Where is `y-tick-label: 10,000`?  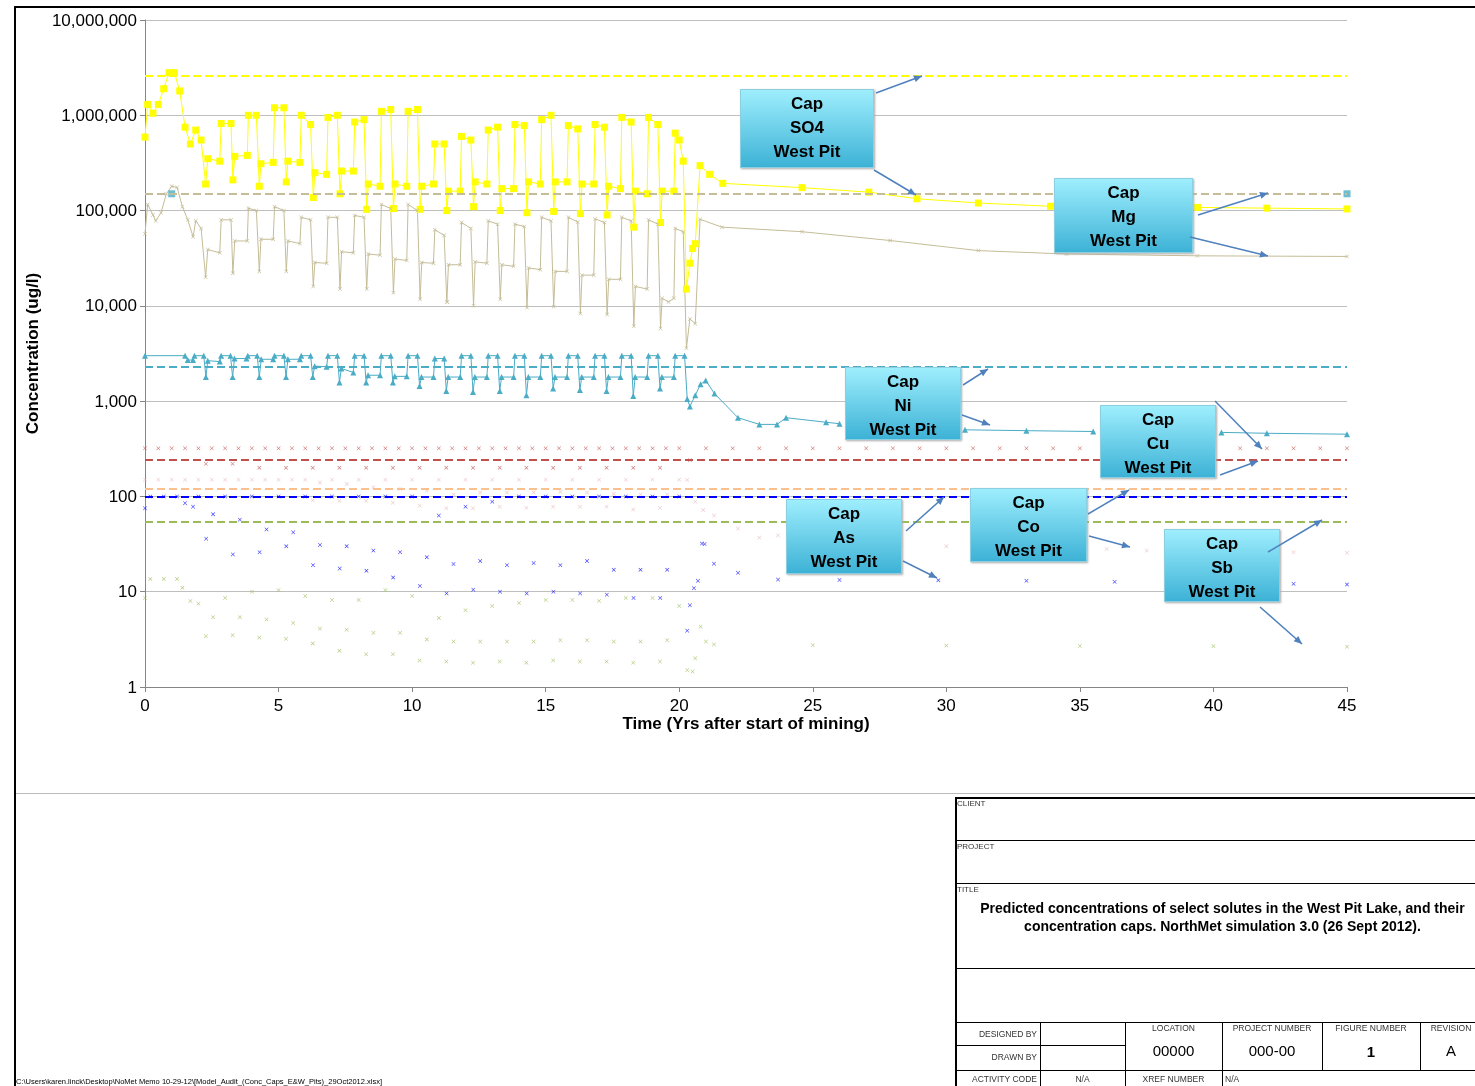
y-tick-label: 10,000 is located at coordinates (111, 306).